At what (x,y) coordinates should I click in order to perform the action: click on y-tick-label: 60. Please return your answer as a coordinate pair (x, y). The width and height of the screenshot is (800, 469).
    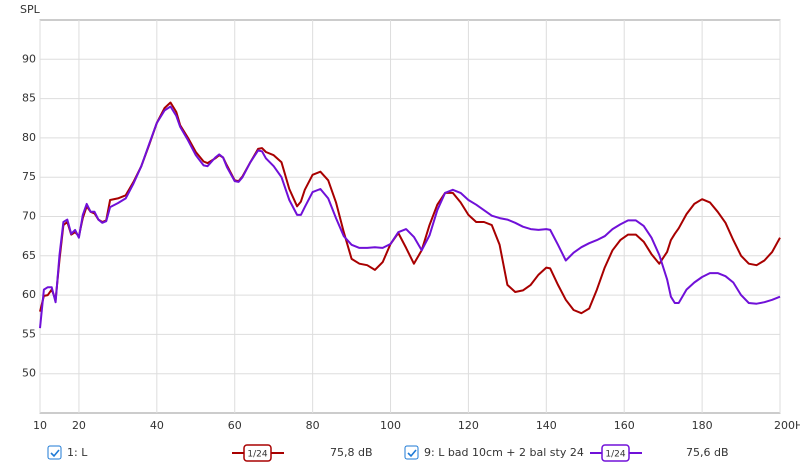
    Looking at the image, I should click on (29, 294).